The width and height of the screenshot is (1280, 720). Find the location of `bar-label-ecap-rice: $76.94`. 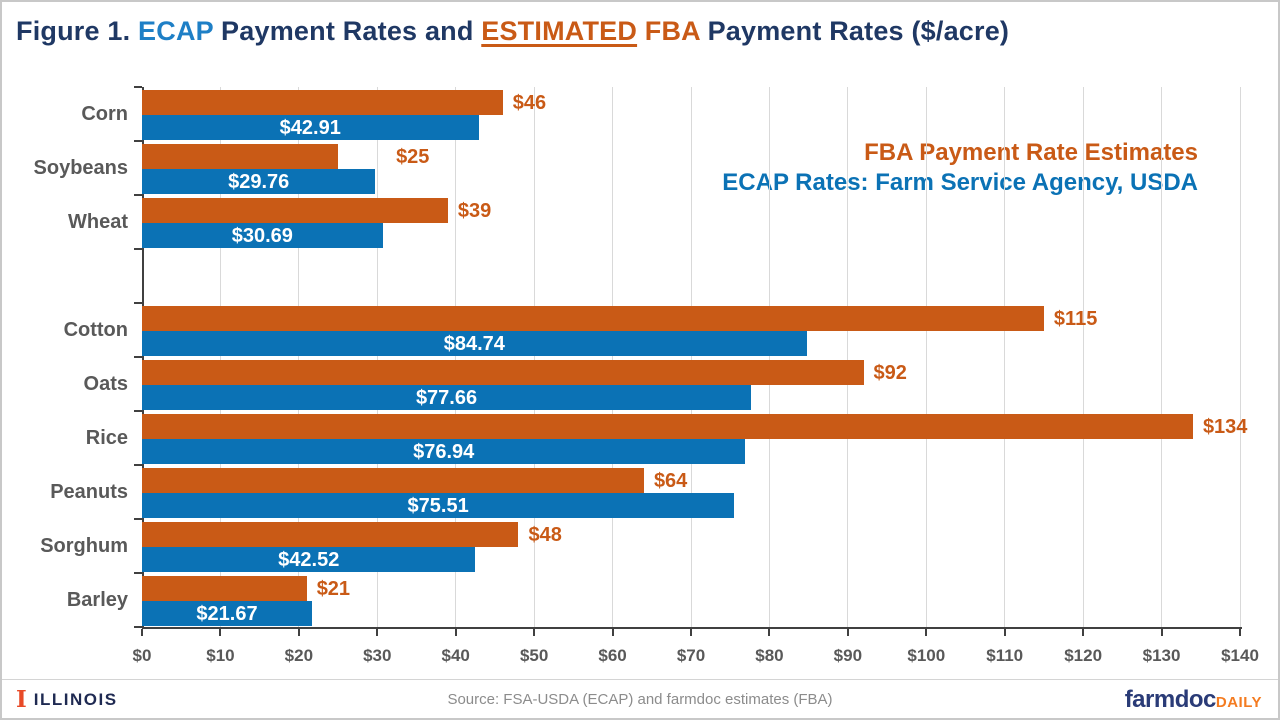

bar-label-ecap-rice: $76.94 is located at coordinates (444, 452).